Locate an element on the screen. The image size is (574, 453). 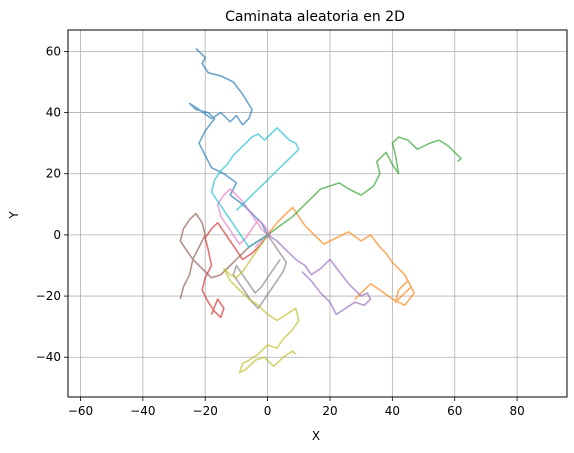
y-tick-label: 40 is located at coordinates (53, 113).